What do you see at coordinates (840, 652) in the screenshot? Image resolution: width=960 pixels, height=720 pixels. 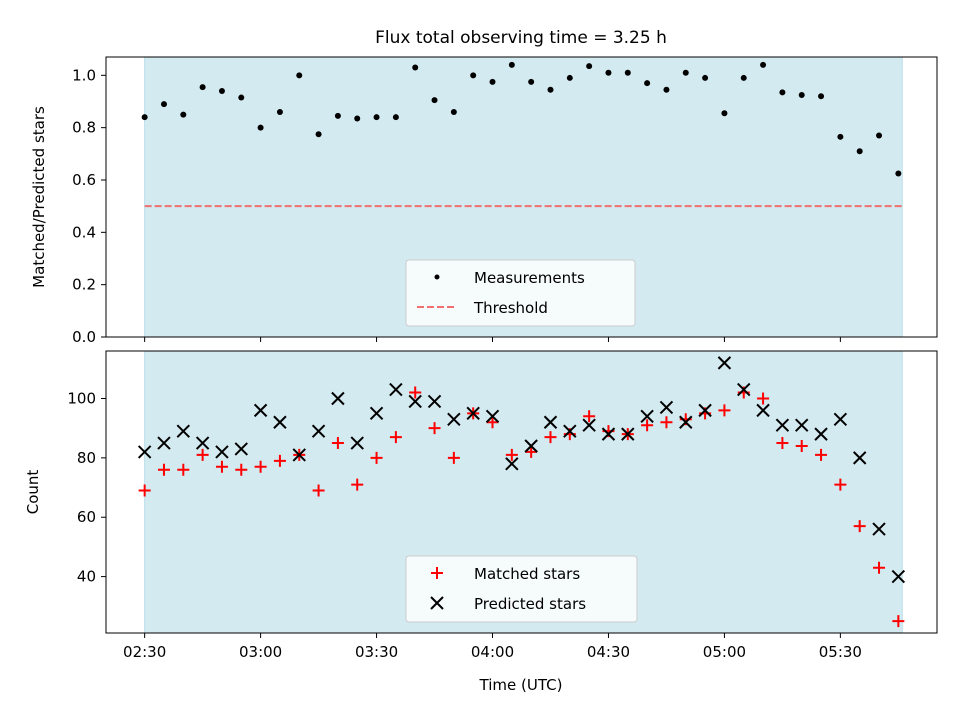 I see `bottom-xtick-label: 05:30` at bounding box center [840, 652].